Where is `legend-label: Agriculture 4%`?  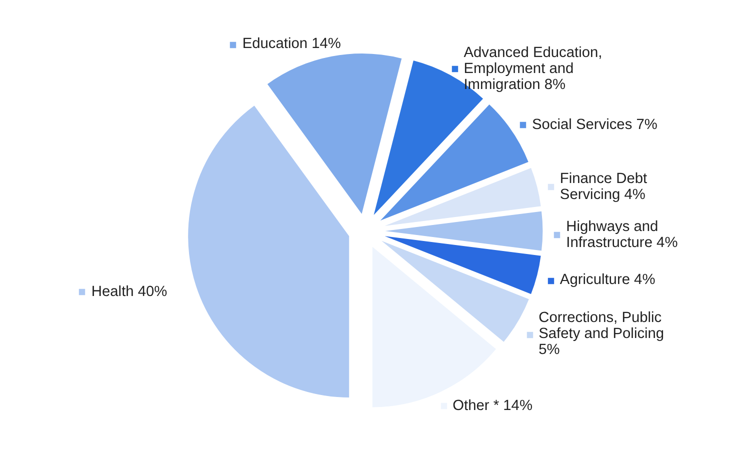 legend-label: Agriculture 4% is located at coordinates (608, 280).